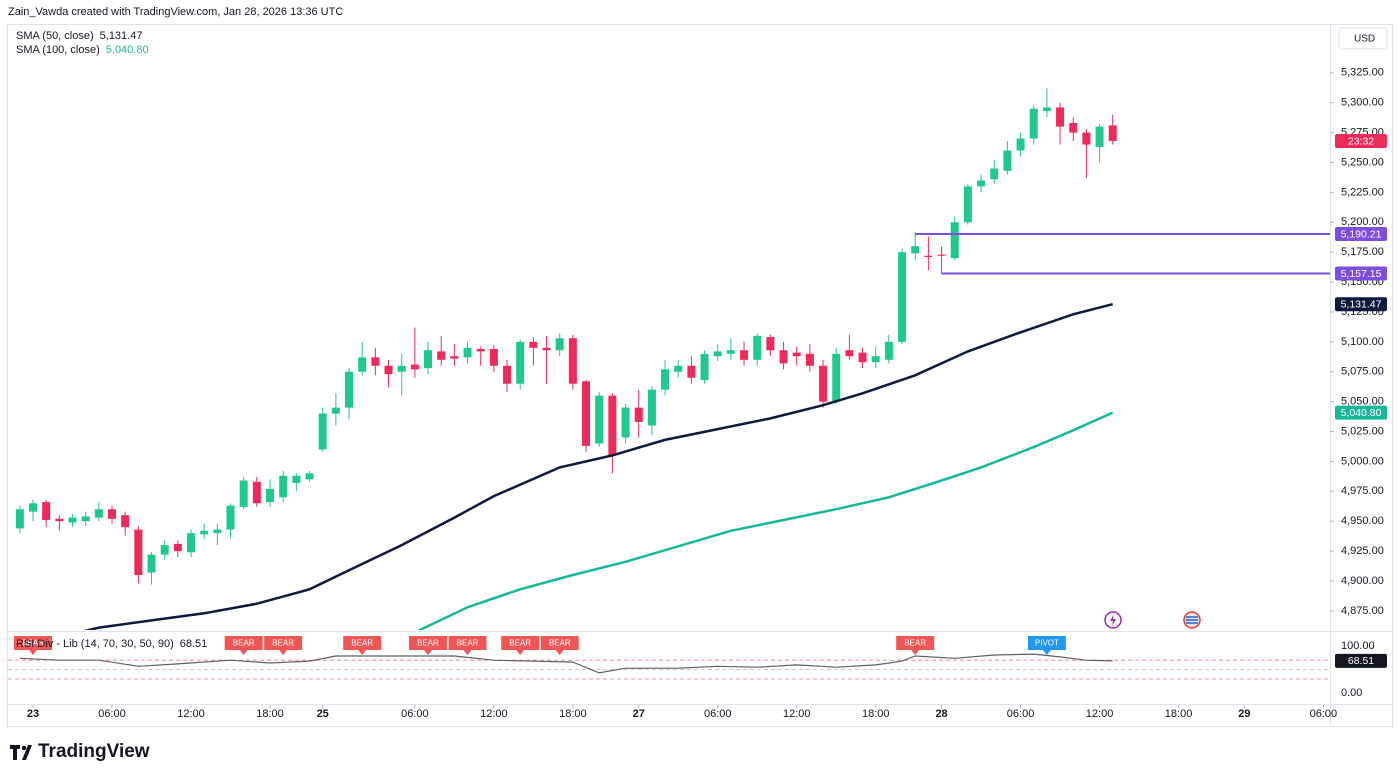 Image resolution: width=1400 pixels, height=783 pixels. I want to click on x-tick-label: 29, so click(1244, 714).